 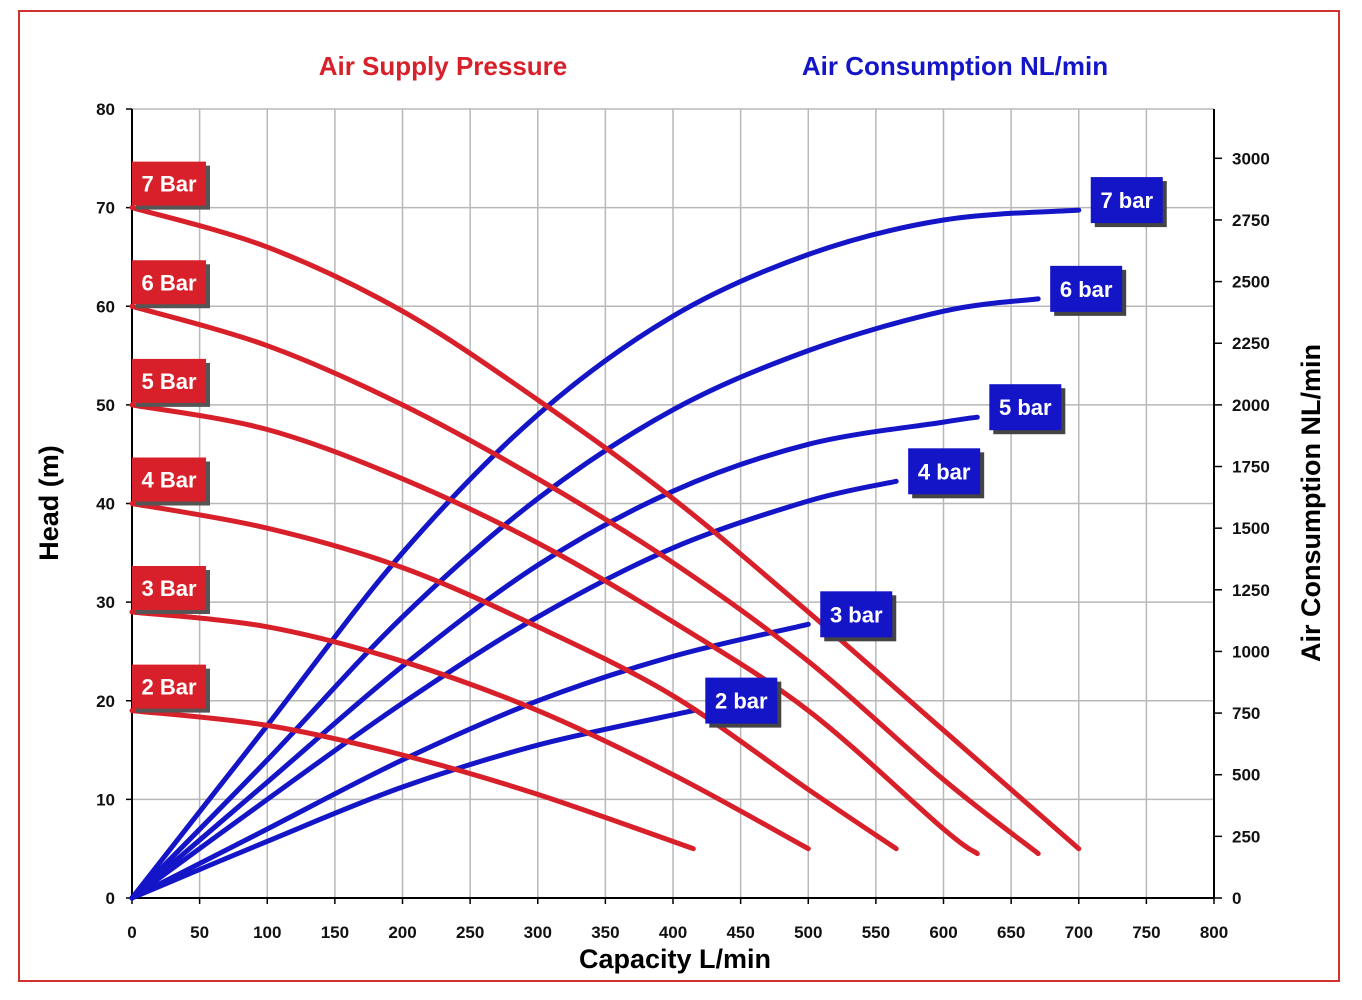 What do you see at coordinates (1214, 932) in the screenshot?
I see `x-tick-label: 800` at bounding box center [1214, 932].